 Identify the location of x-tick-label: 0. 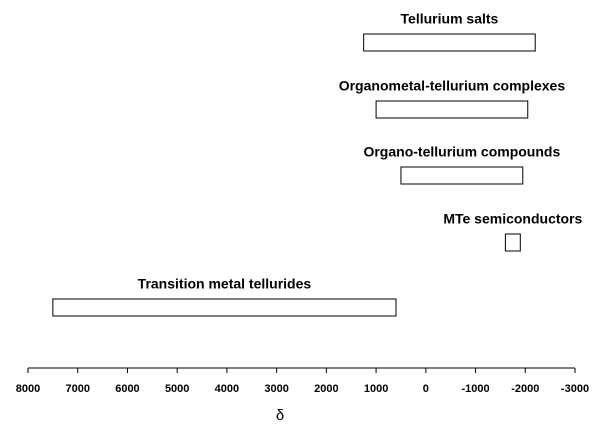
(426, 389).